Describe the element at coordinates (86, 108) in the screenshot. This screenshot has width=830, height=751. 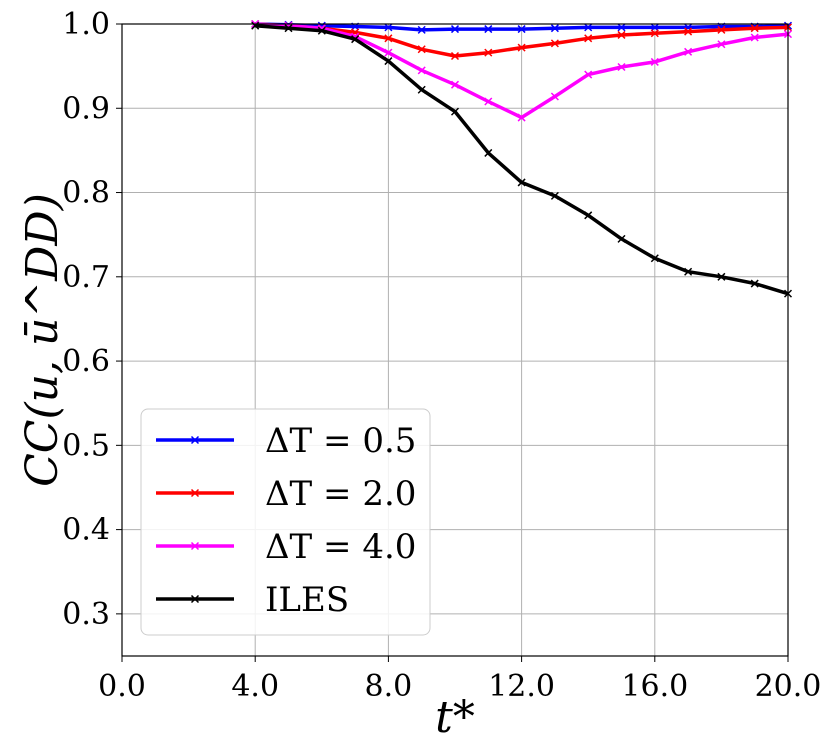
I see `y-tick-label: 0.9` at that location.